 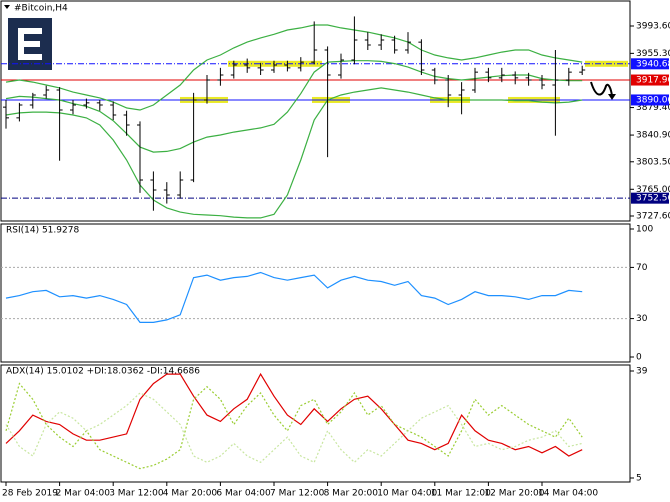 What do you see at coordinates (568, 494) in the screenshot?
I see `x-tick-label: 14 Mar 04:00` at bounding box center [568, 494].